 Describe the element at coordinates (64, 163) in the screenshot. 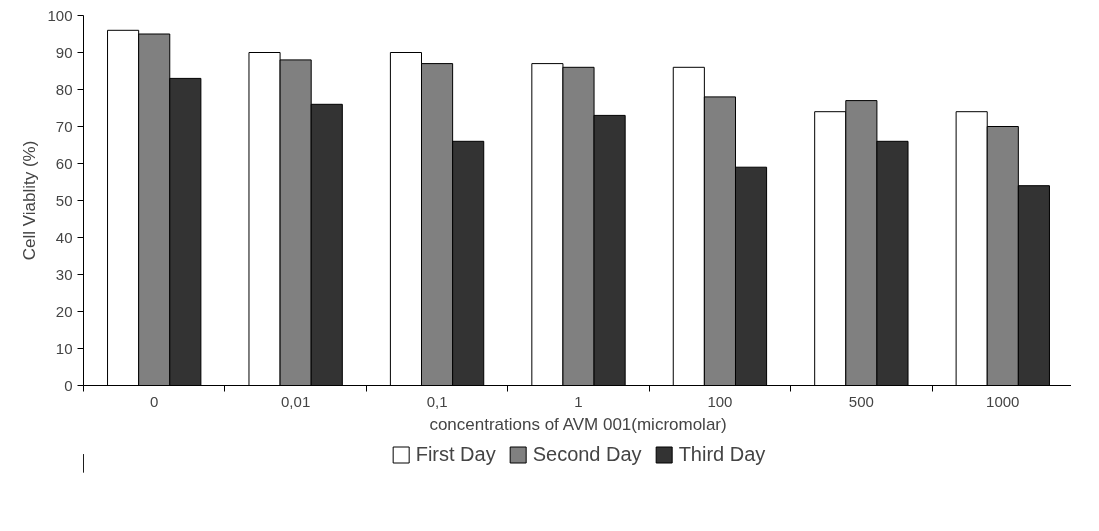

I see `y-tick-label: 60` at that location.